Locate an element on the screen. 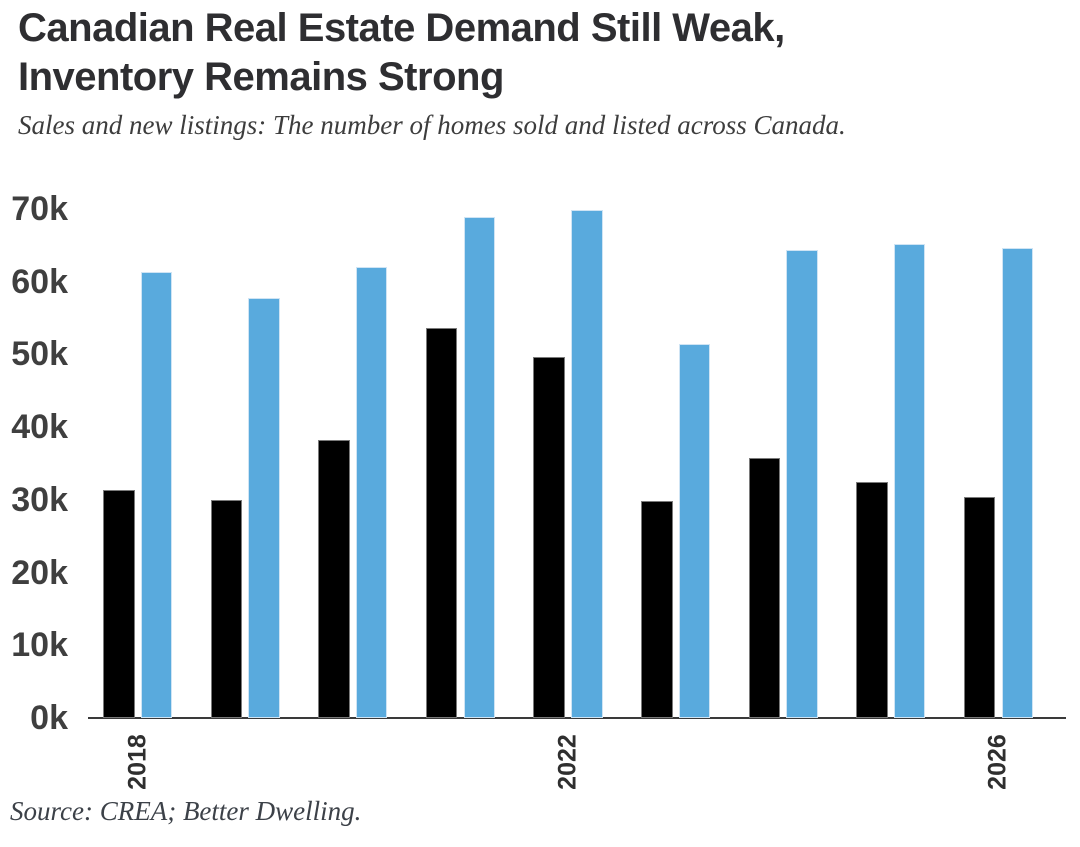 This screenshot has height=847, width=1080. y-axis-tick-30k: 30k is located at coordinates (39, 499).